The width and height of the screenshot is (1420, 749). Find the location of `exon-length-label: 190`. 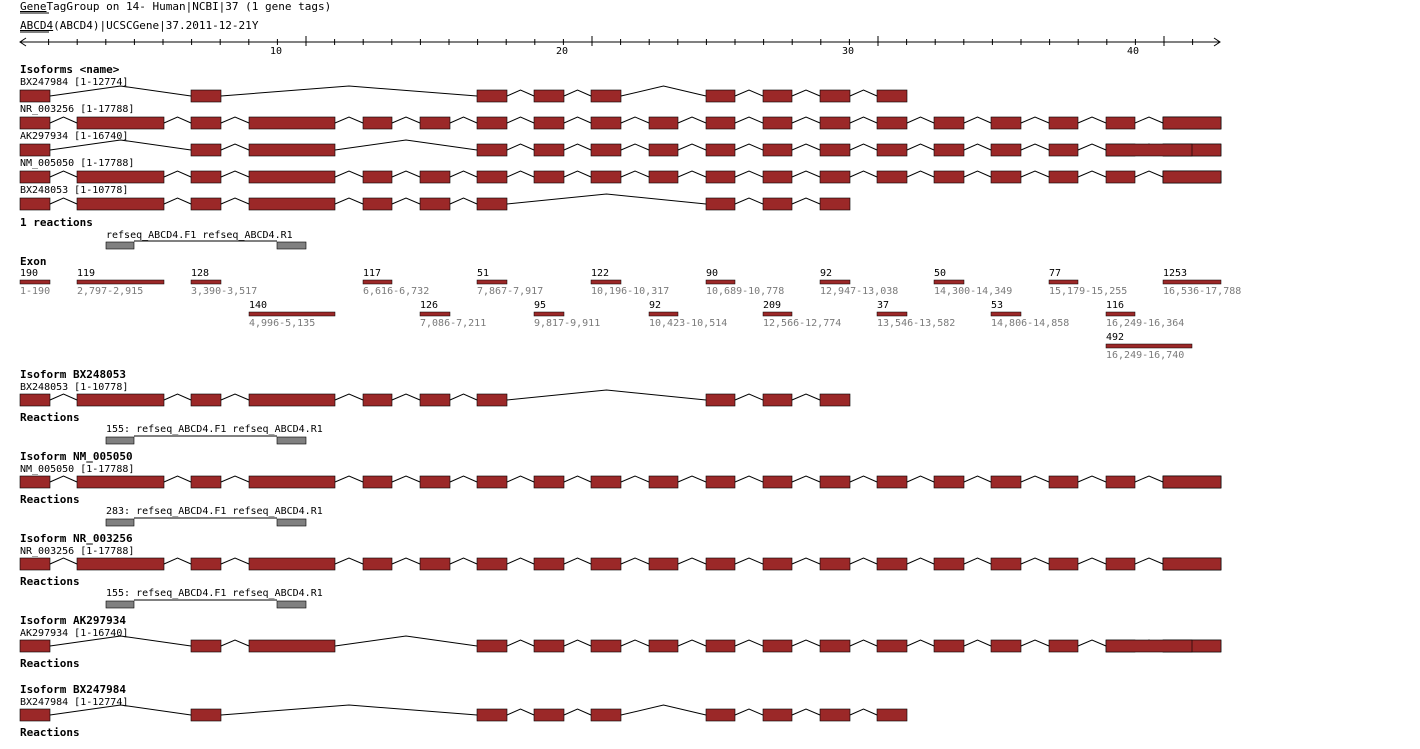

exon-length-label: 190 is located at coordinates (29, 273).